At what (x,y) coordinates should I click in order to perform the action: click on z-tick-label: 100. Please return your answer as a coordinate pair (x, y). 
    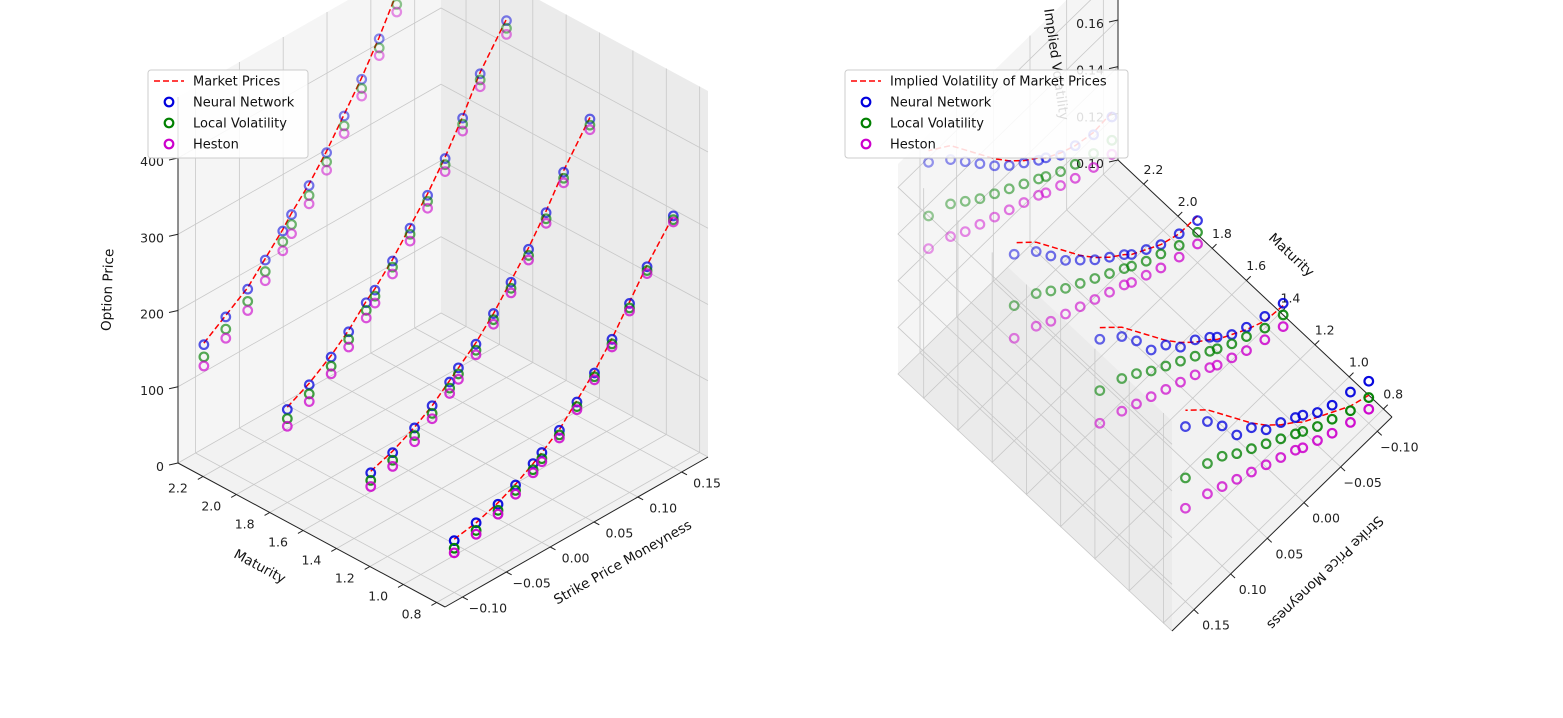
    Looking at the image, I should click on (152, 390).